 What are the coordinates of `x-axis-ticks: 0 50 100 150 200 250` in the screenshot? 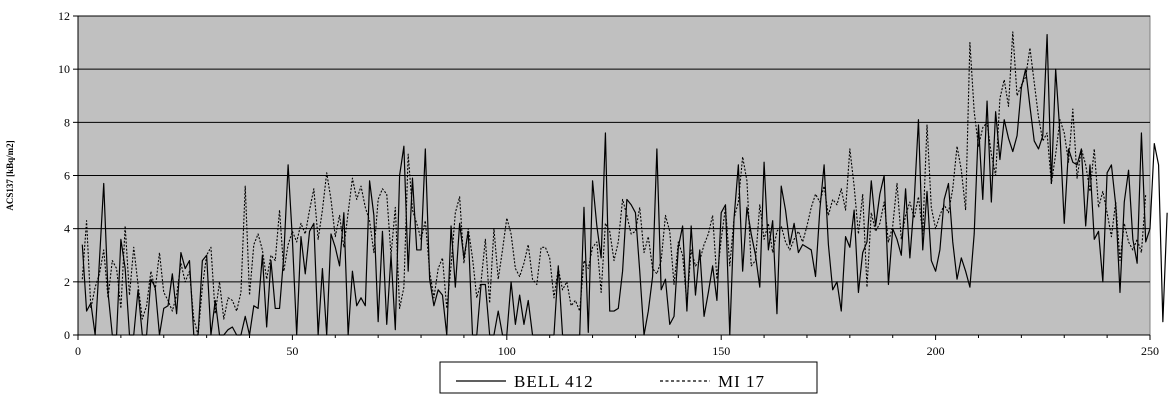 It's located at (617, 346).